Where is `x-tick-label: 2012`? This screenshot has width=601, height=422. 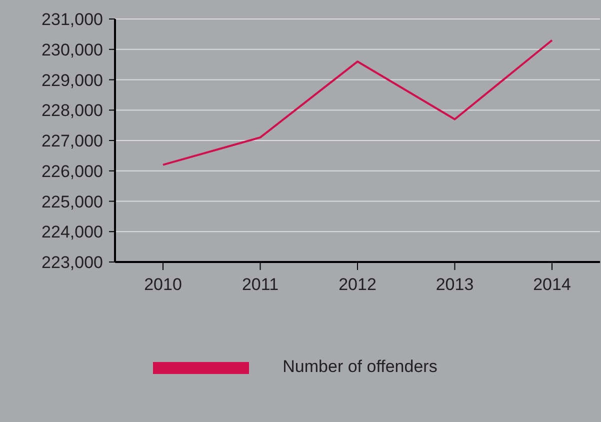 x-tick-label: 2012 is located at coordinates (357, 284).